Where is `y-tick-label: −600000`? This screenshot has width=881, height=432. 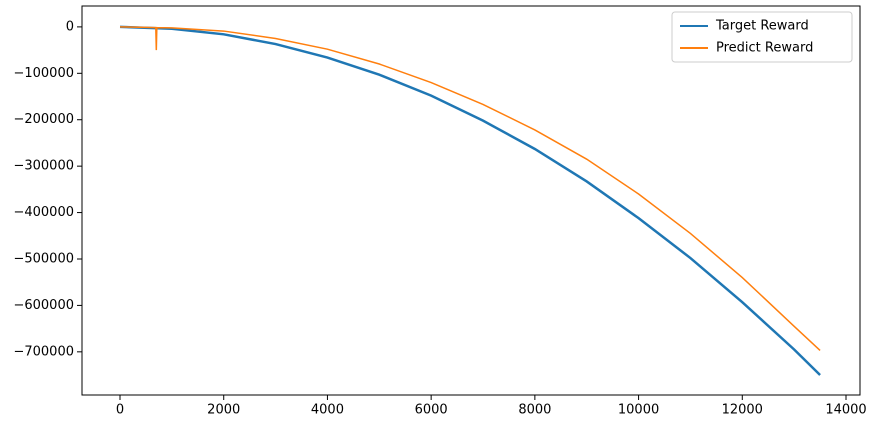 y-tick-label: −600000 is located at coordinates (43, 305).